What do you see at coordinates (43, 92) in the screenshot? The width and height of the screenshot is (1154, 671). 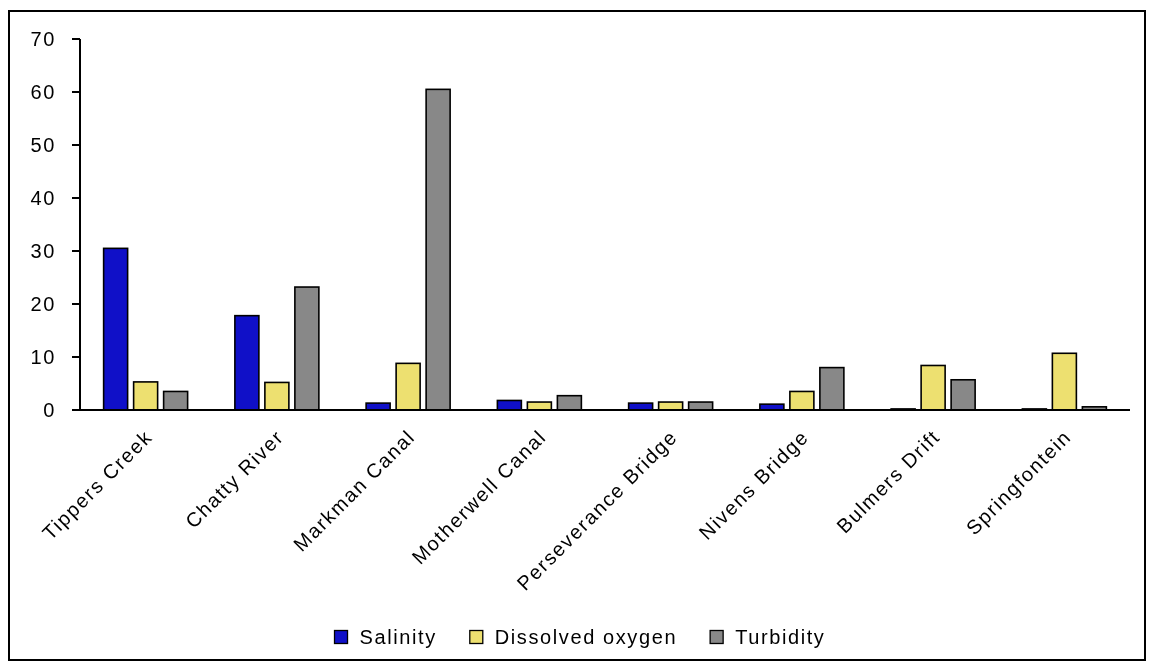 I see `y-tick-label: 60` at bounding box center [43, 92].